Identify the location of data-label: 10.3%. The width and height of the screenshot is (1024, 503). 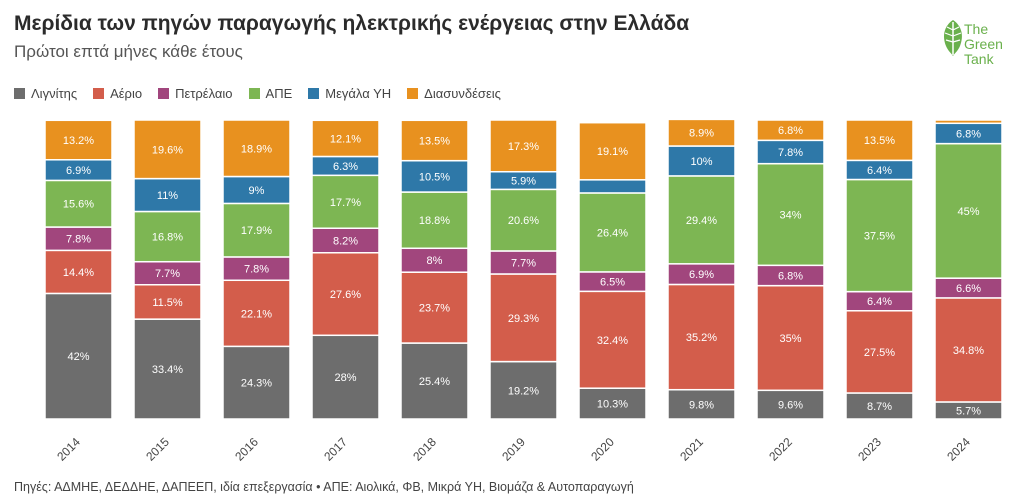
(612, 405).